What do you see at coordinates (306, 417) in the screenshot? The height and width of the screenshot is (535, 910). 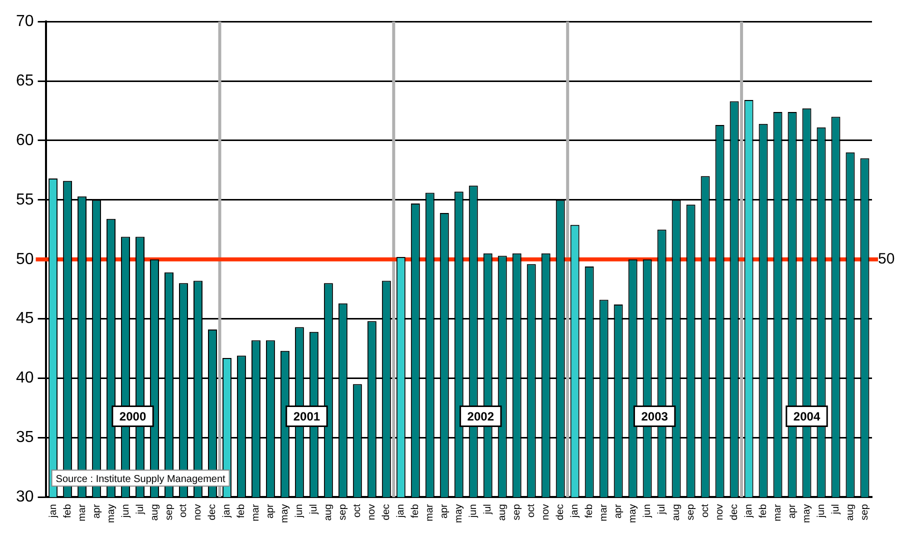 I see `annotation: 2001` at bounding box center [306, 417].